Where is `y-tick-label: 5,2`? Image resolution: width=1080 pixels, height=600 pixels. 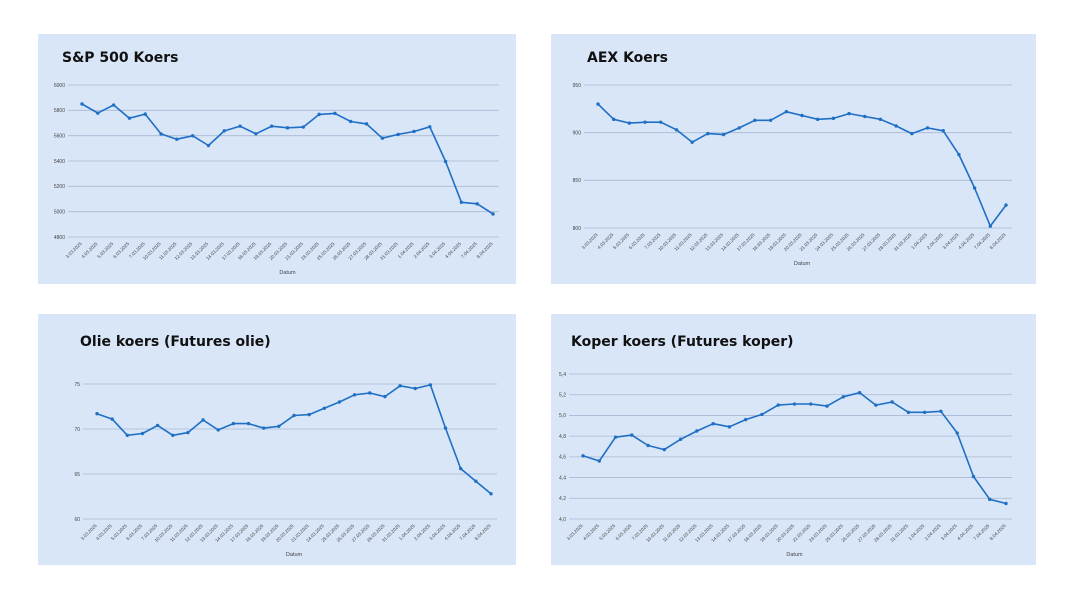 y-tick-label: 5,2 is located at coordinates (562, 396).